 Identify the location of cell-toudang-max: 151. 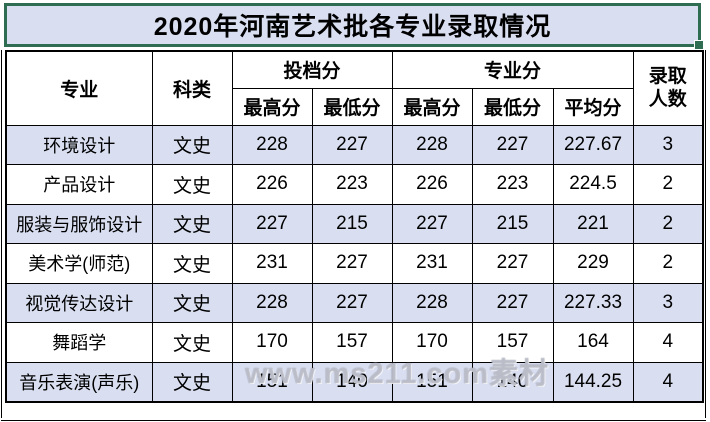
(272, 381).